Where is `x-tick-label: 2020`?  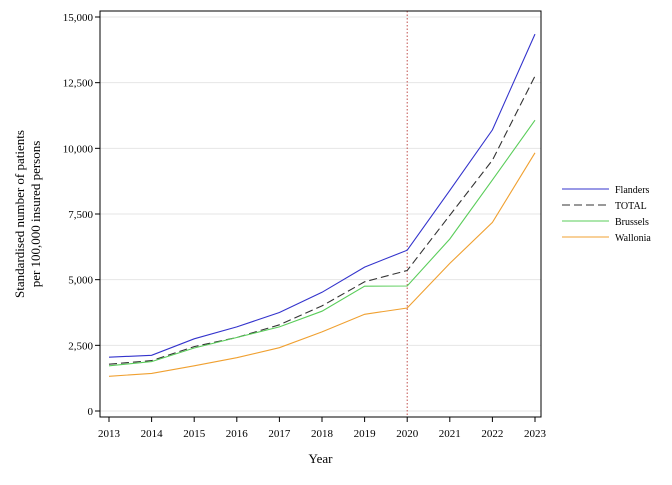 x-tick-label: 2020 is located at coordinates (407, 434).